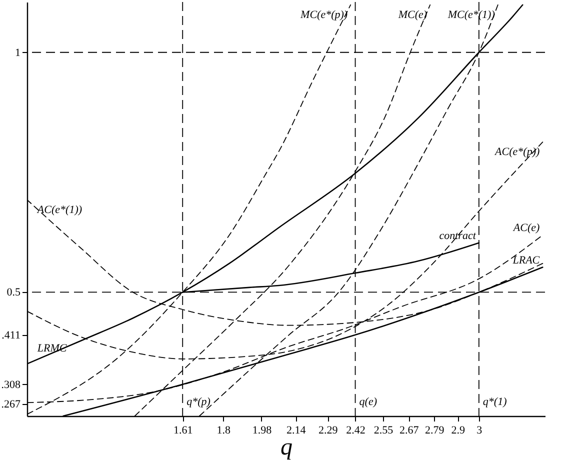  I want to click on y-tick-label: 0.5, so click(13, 292).